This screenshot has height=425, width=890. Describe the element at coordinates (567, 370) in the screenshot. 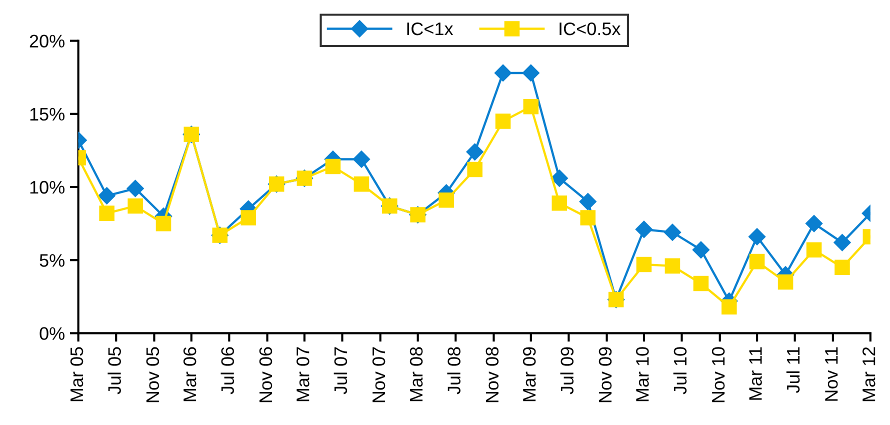

I see `x-tick-label: Jul 09` at that location.